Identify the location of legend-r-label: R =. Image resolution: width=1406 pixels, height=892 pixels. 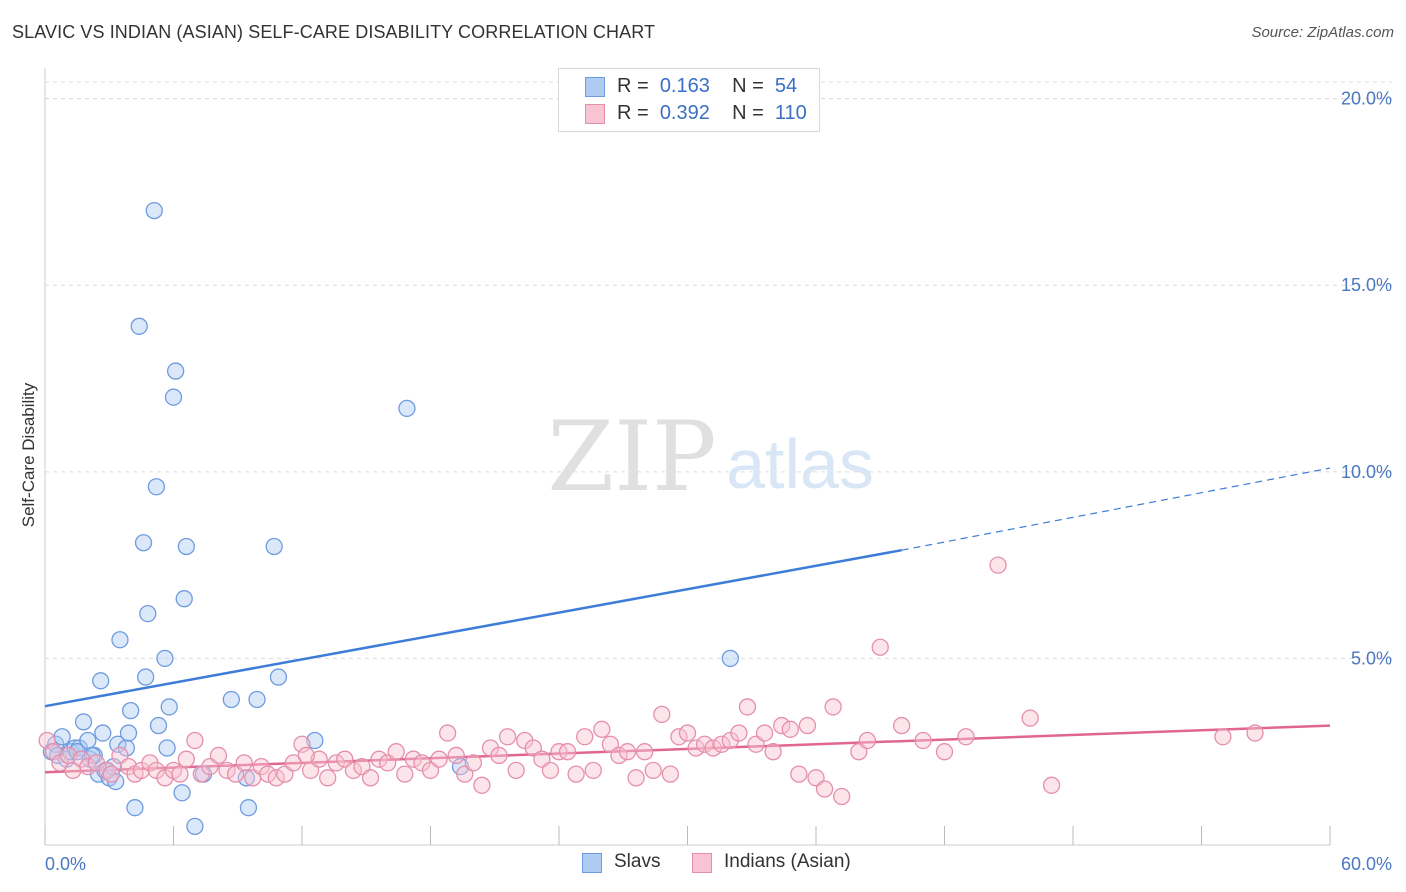
(633, 86).